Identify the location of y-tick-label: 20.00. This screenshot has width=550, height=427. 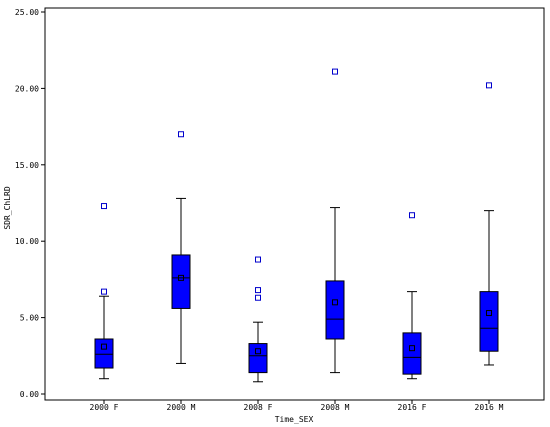
(27, 88).